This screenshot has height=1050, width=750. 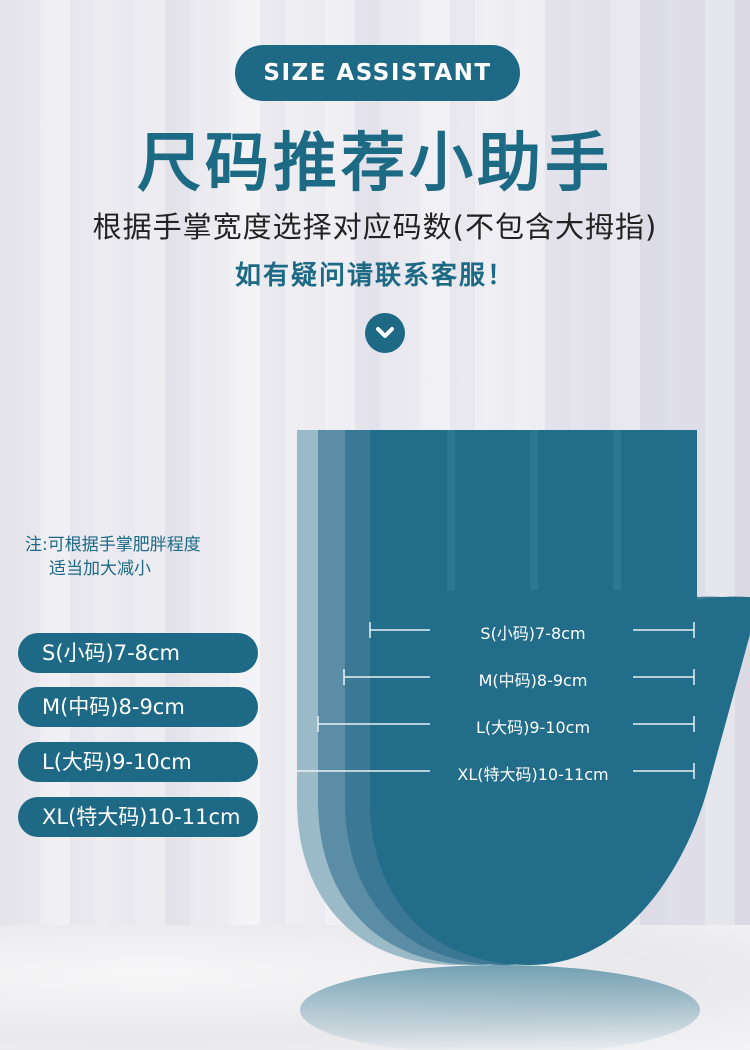 I want to click on subtitle: 根据手掌宽度选择对应码数(不包含大拇指), so click(x=375, y=227).